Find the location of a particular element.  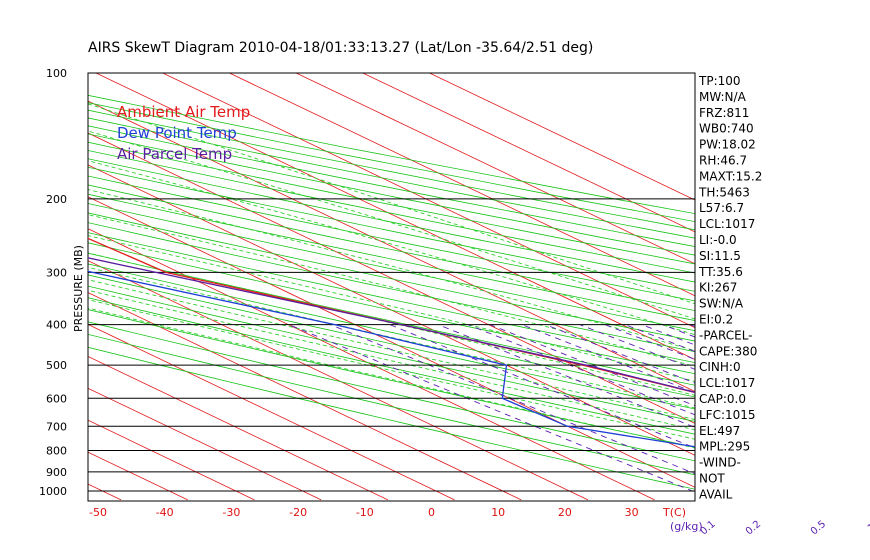

index-label: NOT is located at coordinates (712, 479).